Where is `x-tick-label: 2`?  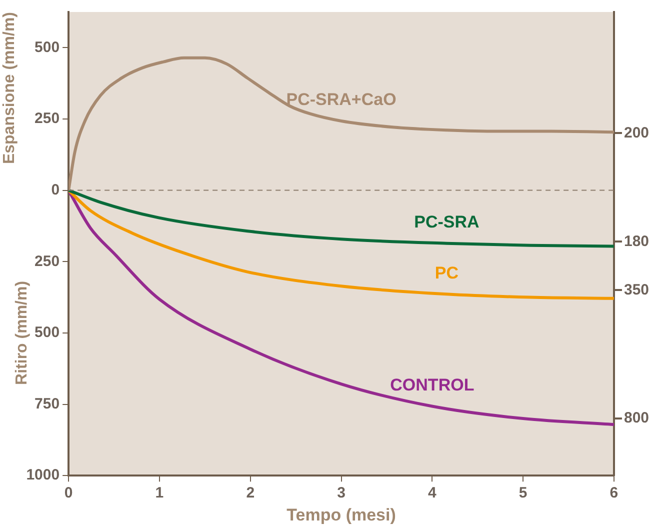 x-tick-label: 2 is located at coordinates (250, 493).